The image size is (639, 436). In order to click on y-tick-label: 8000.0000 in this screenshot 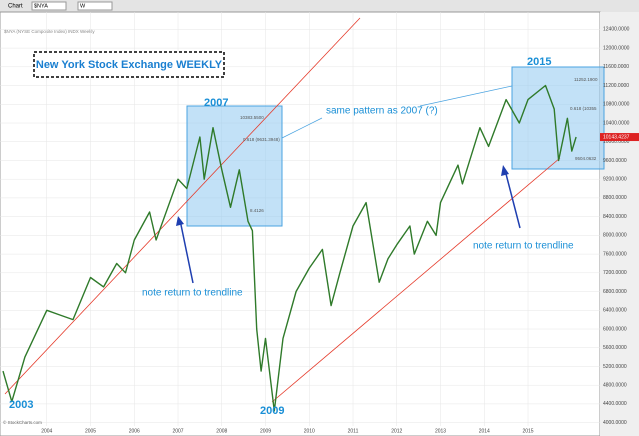, I will do `click(615, 236)`.